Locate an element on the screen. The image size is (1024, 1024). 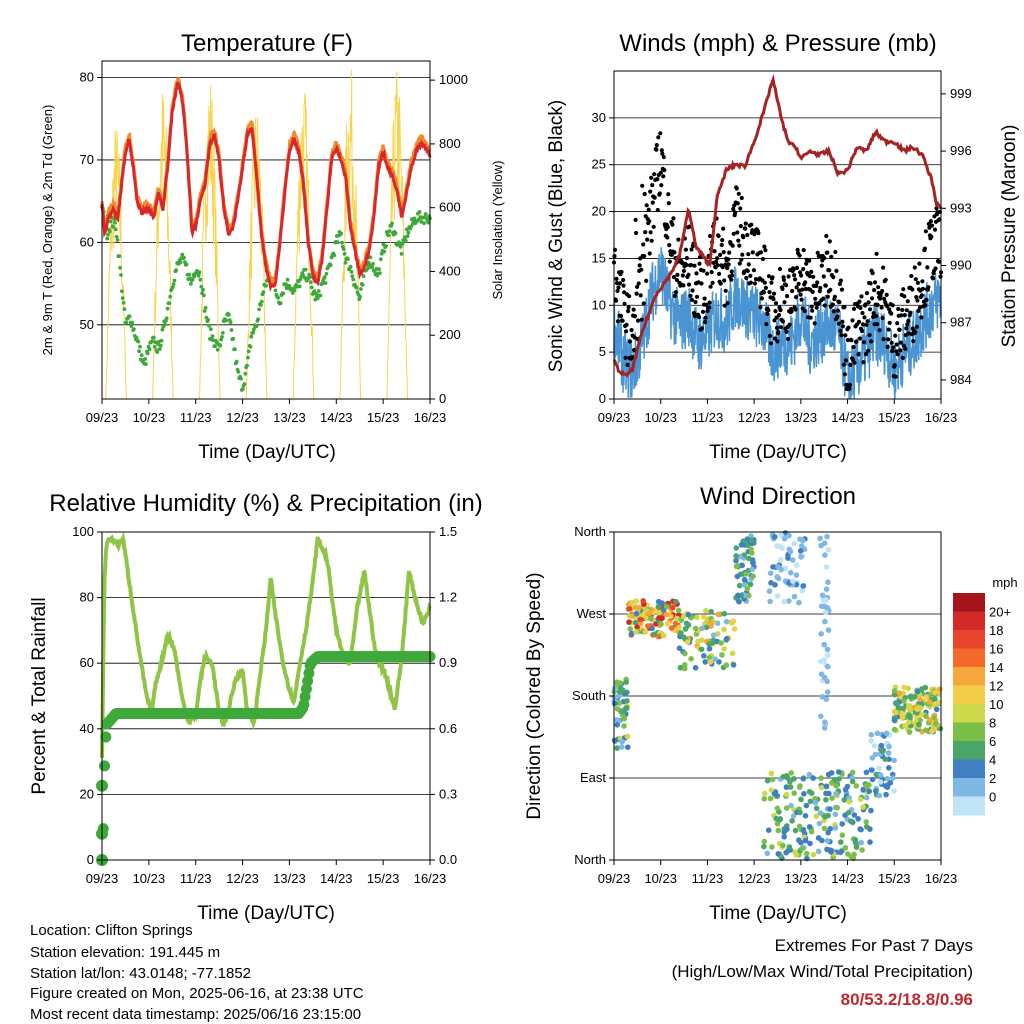
humidity-xlabel: Time (Day/UTC) is located at coordinates (266, 913).